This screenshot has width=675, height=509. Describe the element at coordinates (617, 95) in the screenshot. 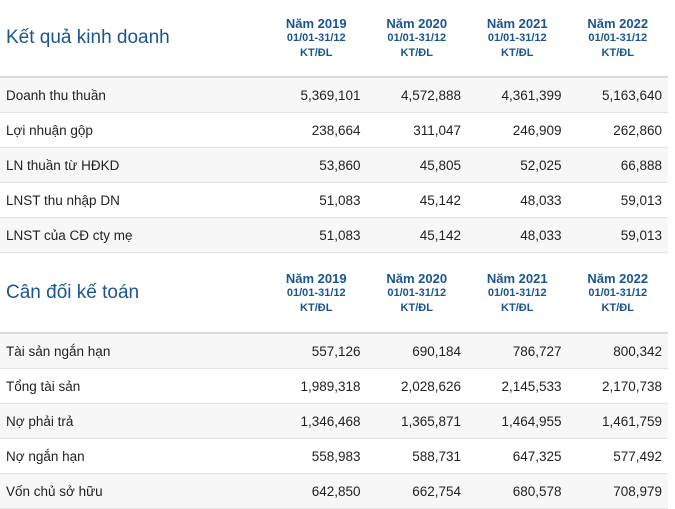

I see `row-value: 5,163,640` at that location.